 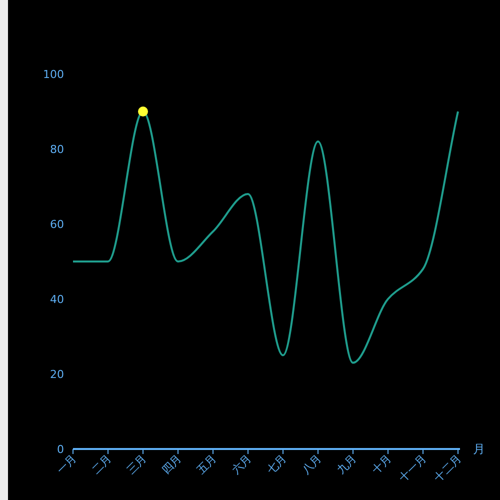 I want to click on x-axis-title: 月, so click(x=479, y=449).